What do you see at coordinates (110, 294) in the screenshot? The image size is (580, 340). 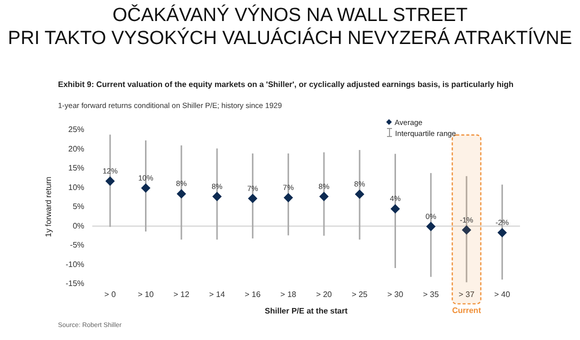 I see `x-tick-label: > 0` at bounding box center [110, 294].